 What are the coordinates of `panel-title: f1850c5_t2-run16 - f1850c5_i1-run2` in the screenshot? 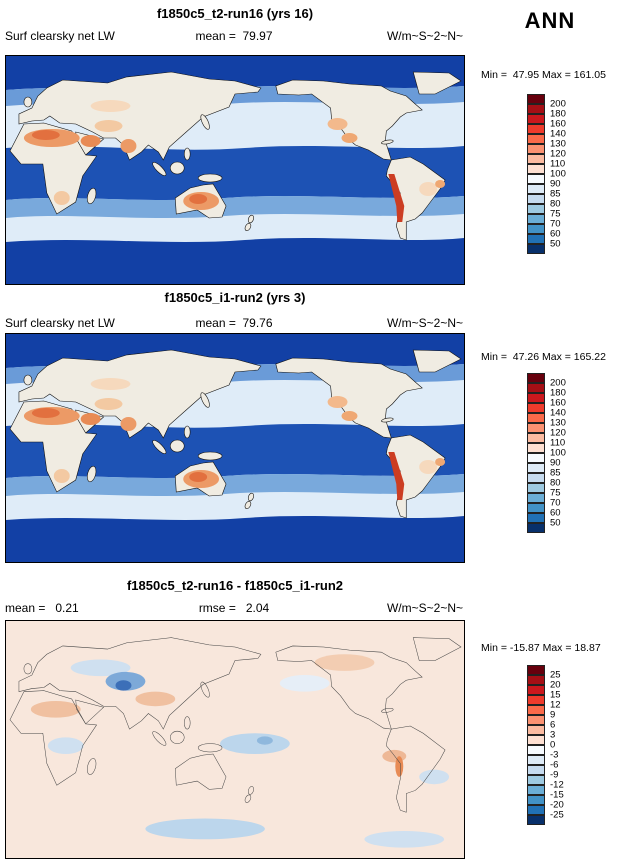 It's located at (235, 585).